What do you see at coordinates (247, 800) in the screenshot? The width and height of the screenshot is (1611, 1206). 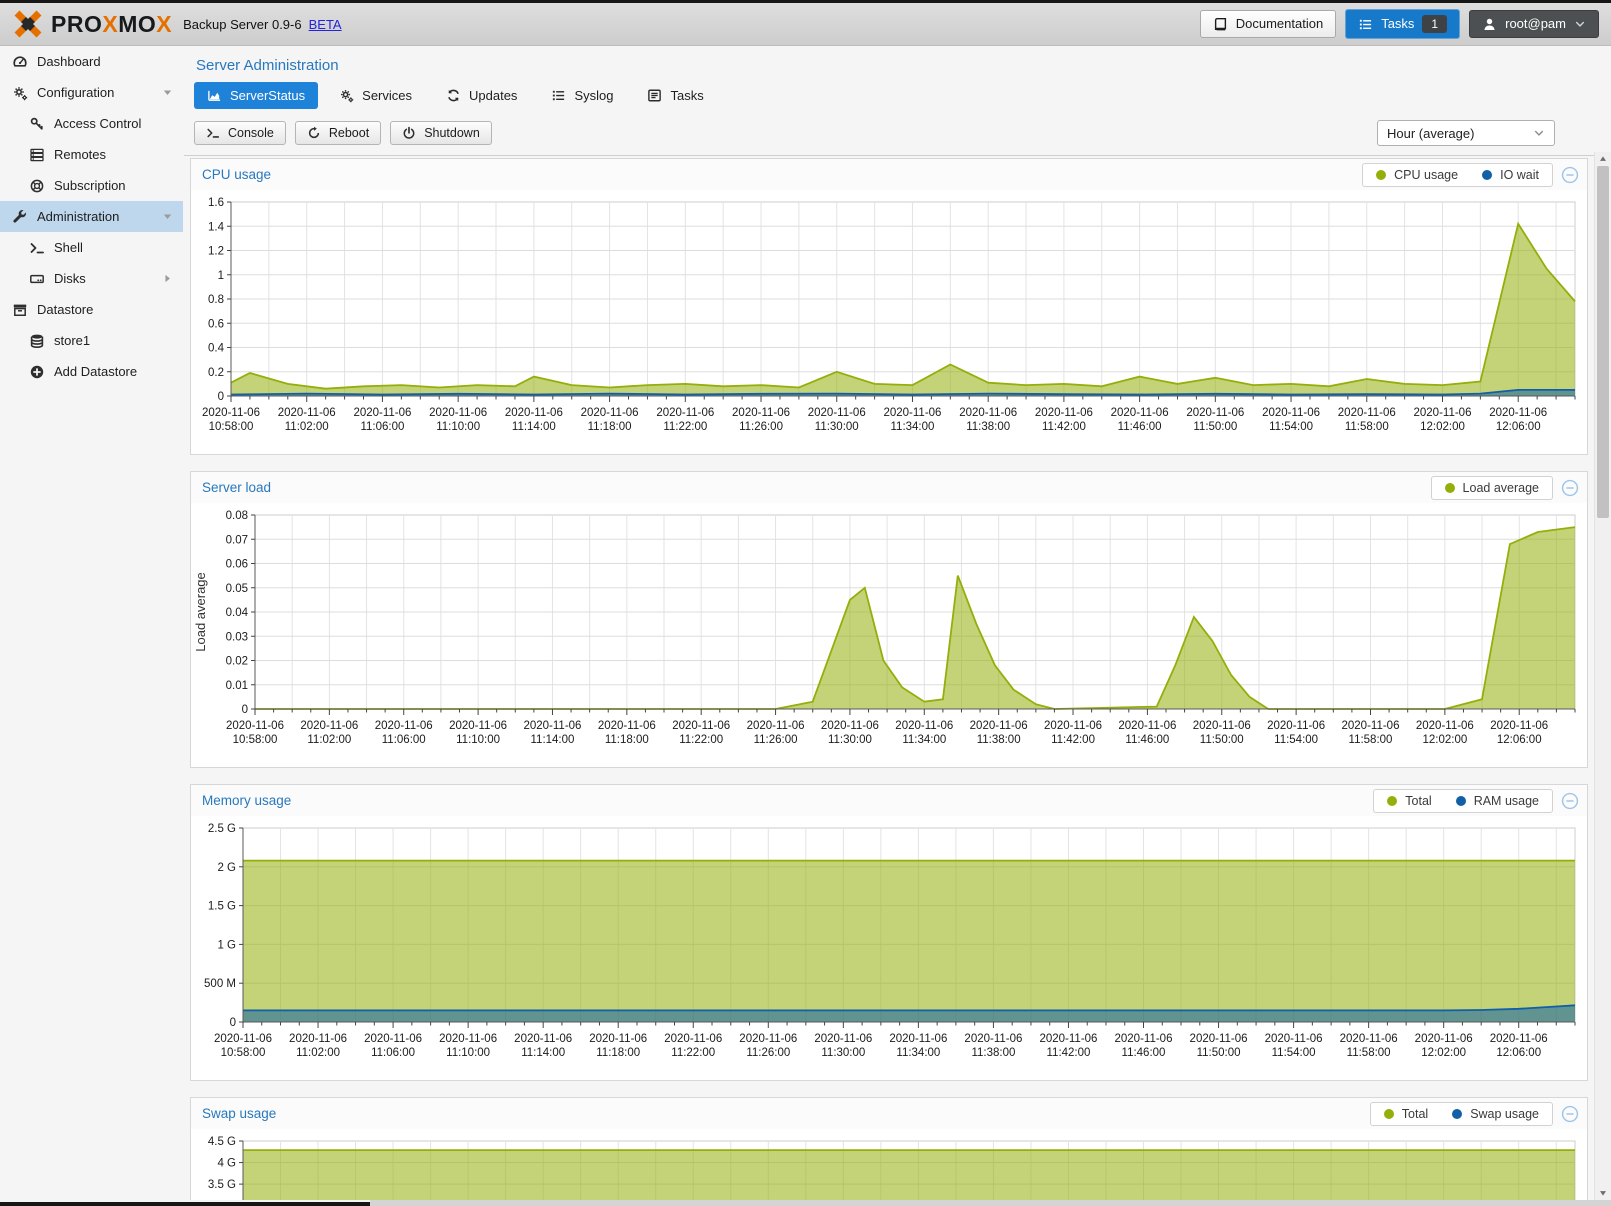 I see `panel-title: Memory usage` at bounding box center [247, 800].